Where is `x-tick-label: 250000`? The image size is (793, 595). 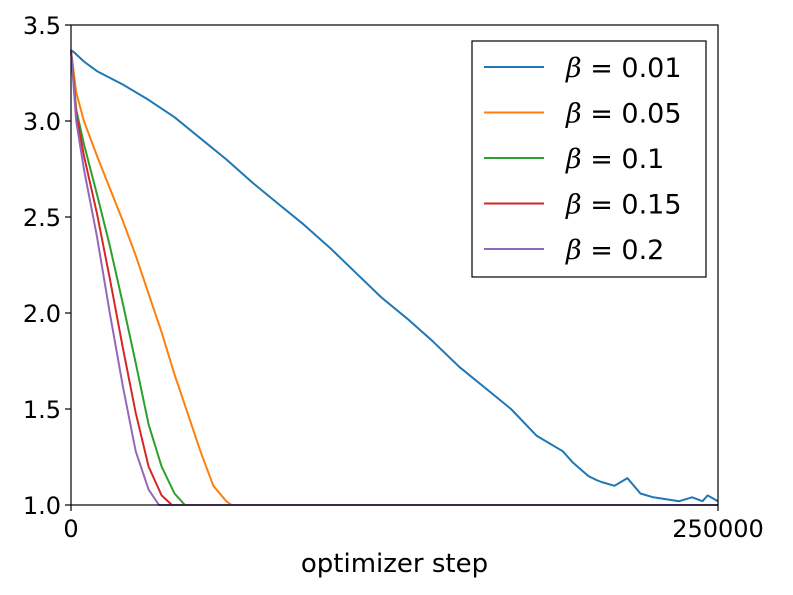 x-tick-label: 250000 is located at coordinates (718, 529).